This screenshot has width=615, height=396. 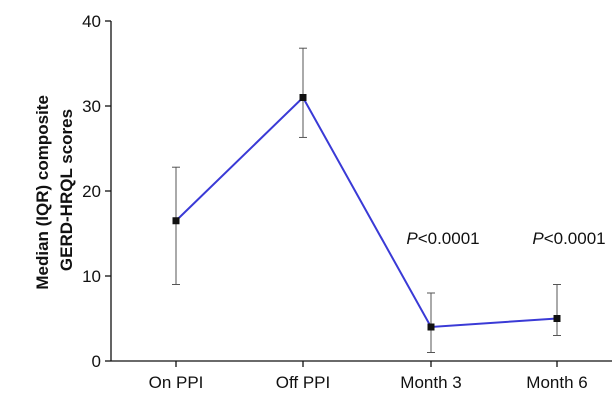 I want to click on x-tick-label: On PPI, so click(x=176, y=382).